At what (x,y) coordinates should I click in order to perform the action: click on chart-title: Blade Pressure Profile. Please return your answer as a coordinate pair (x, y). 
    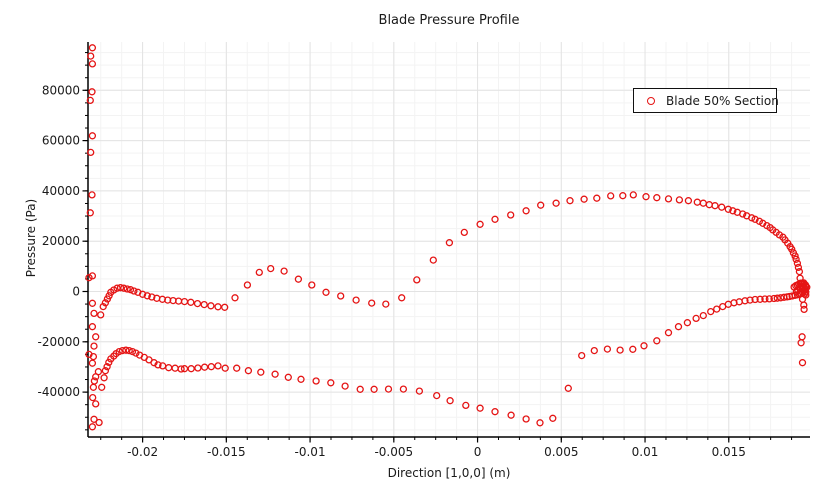
    Looking at the image, I should click on (449, 20).